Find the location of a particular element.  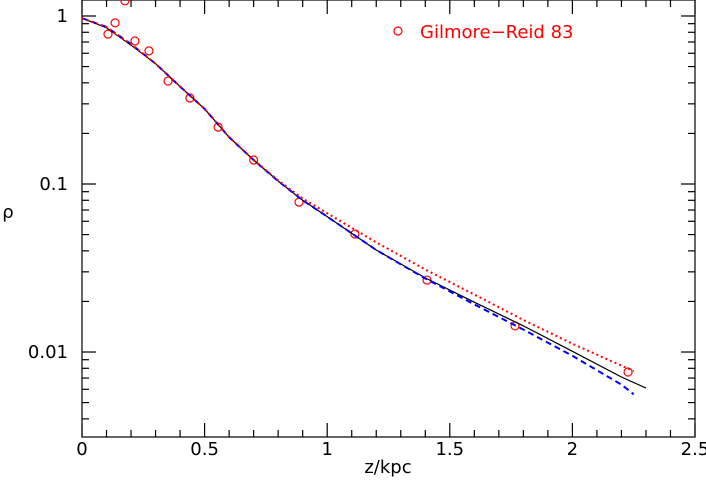

y-tick-label: 0.01 is located at coordinates (48, 352).